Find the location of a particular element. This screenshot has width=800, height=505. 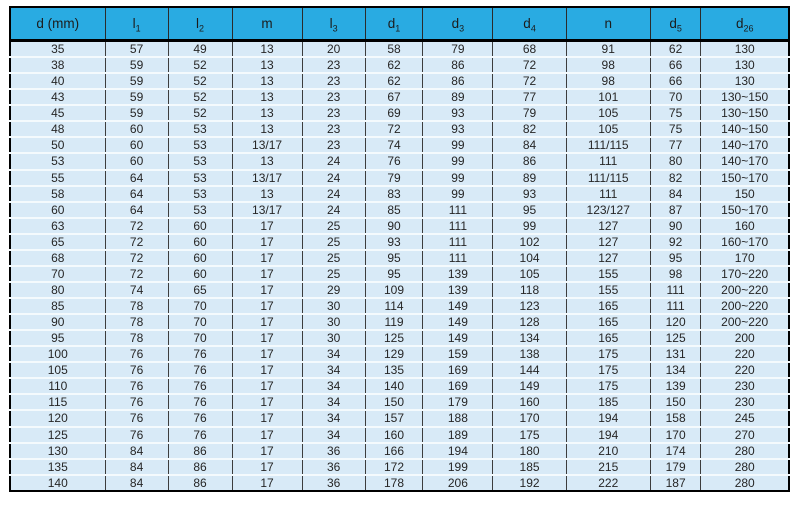

table-row: 85 78 70 17 30 114 149 123 165 111 200~220 is located at coordinates (399, 305).